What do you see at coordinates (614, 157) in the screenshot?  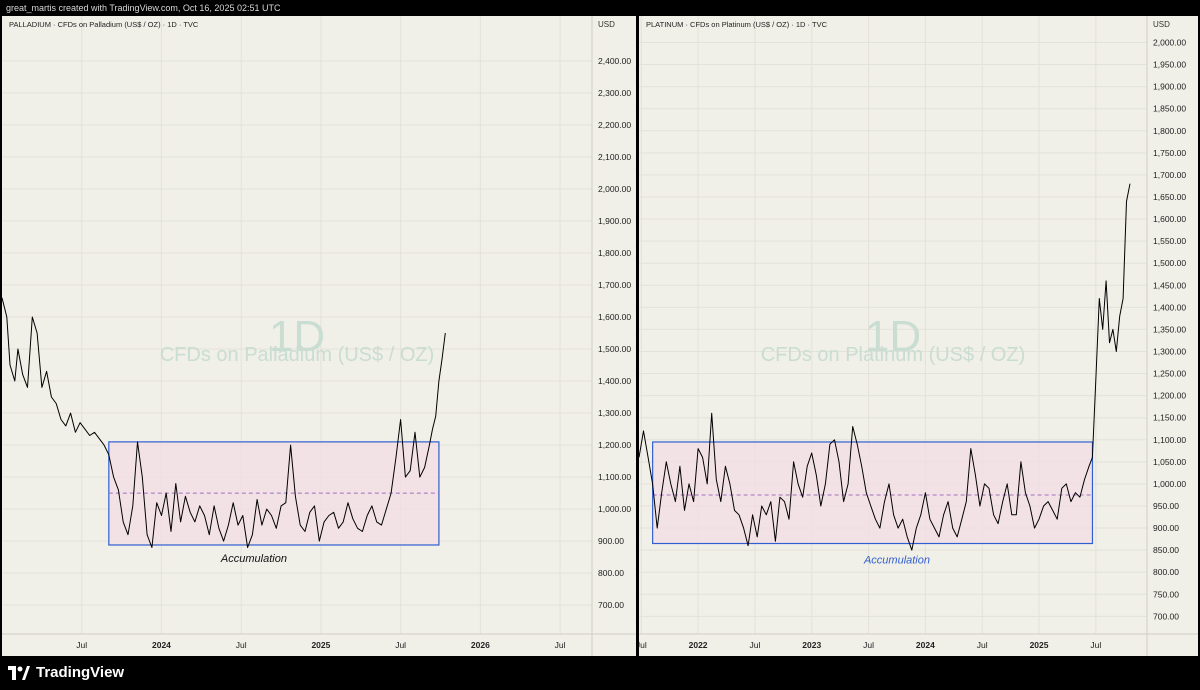 I see `y-tick-label: 2,100.00` at bounding box center [614, 157].